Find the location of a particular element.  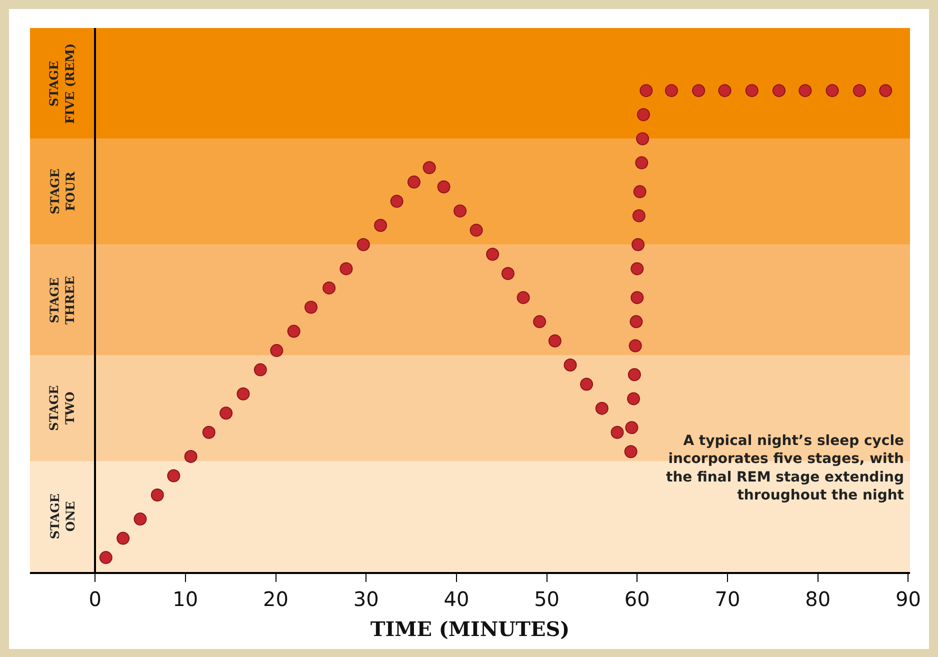

band-label: STAGE FOUR is located at coordinates (63, 191).